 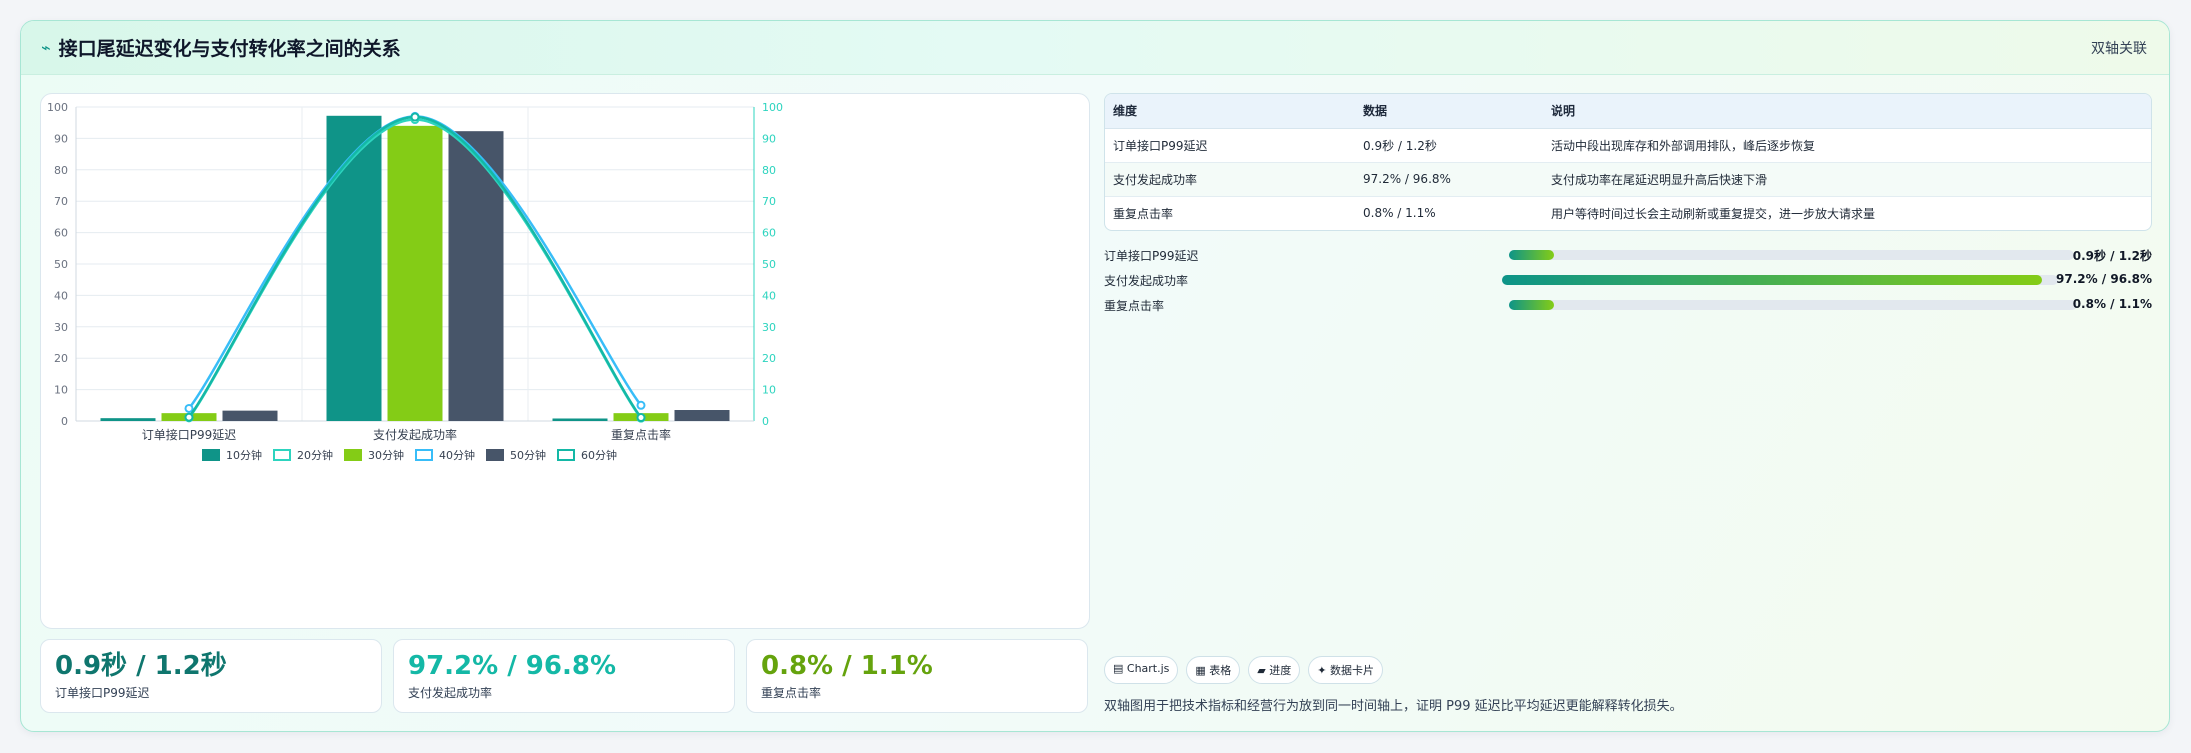 I want to click on stat-card-success-rate: 97.2% / 96.8% 支付发起成功率, so click(x=564, y=676).